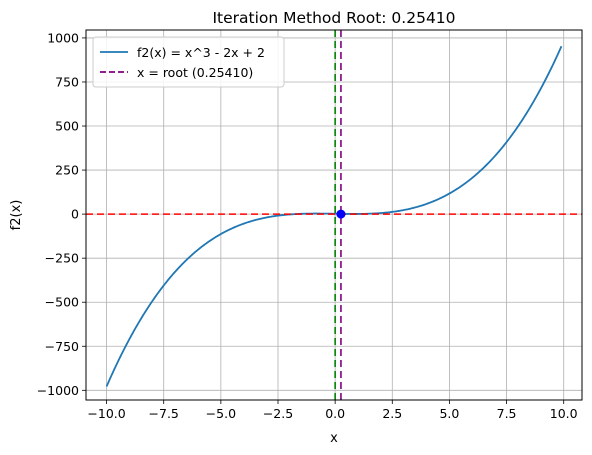 This screenshot has height=455, width=592. Describe the element at coordinates (63, 37) in the screenshot. I see `y-tick-label: 1000` at that location.